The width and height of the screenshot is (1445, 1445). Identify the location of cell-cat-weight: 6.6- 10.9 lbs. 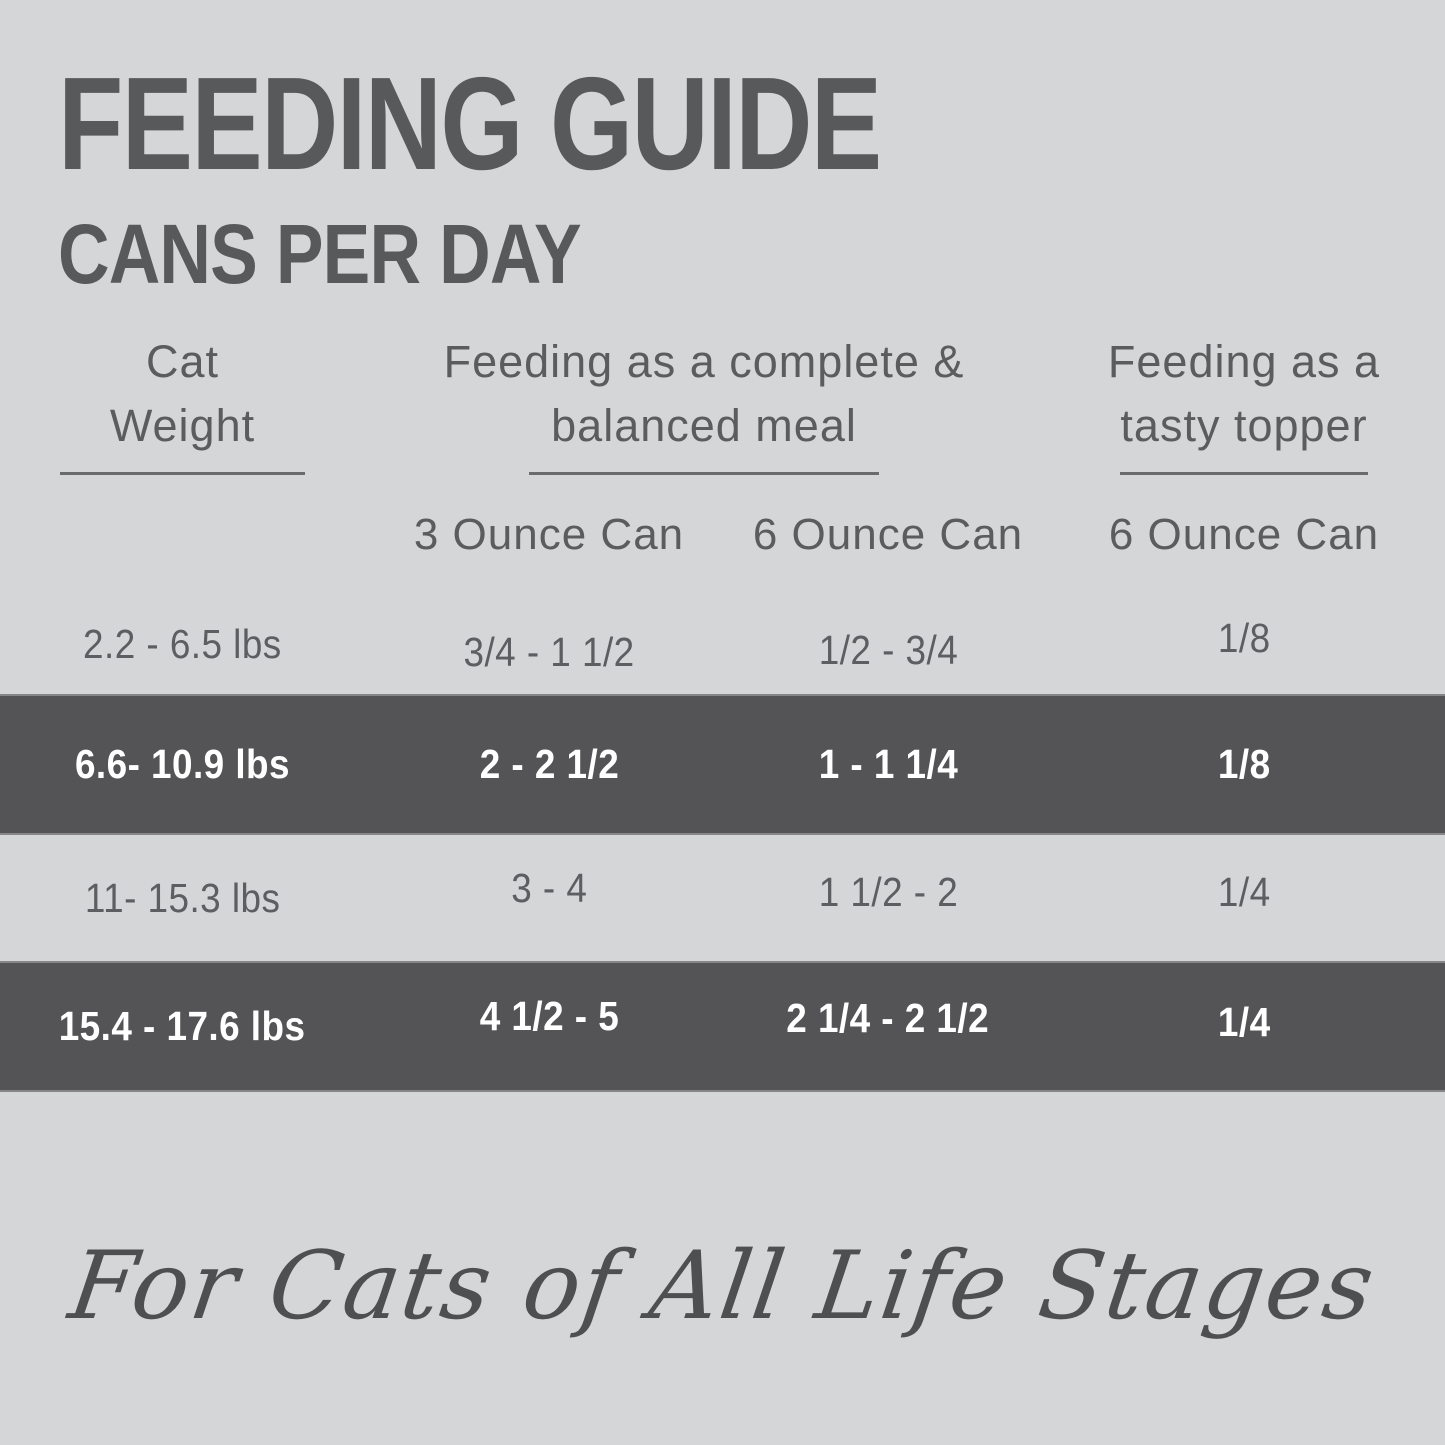
(182, 764).